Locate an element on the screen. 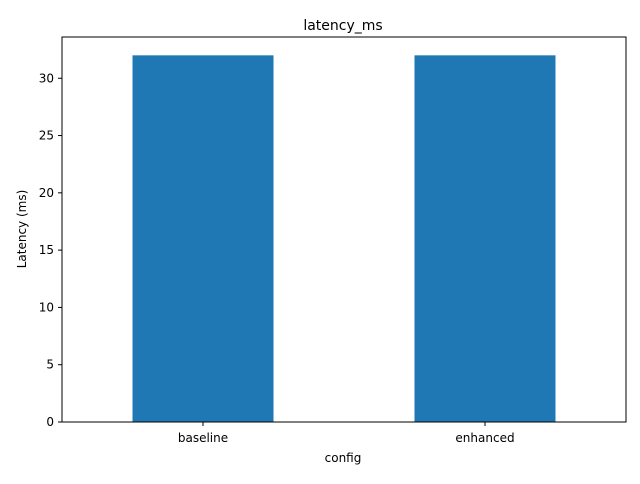 This screenshot has height=484, width=640. y-tick-label: 5 is located at coordinates (50, 365).